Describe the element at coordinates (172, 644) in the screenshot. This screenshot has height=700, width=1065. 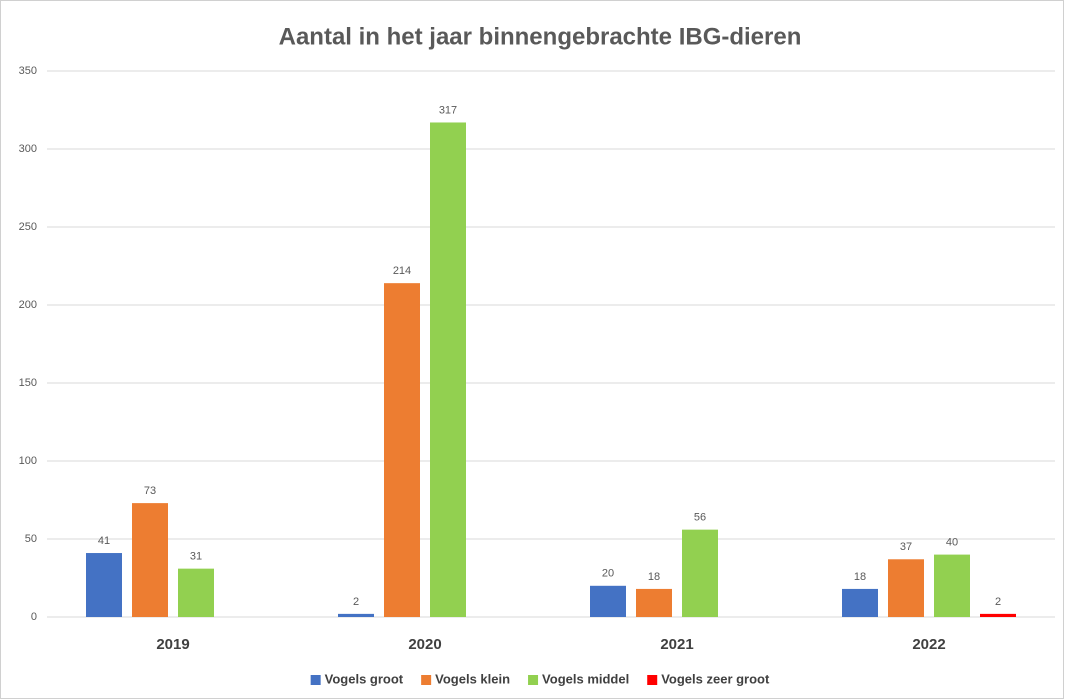
I see `x-tick-label: 2019` at that location.